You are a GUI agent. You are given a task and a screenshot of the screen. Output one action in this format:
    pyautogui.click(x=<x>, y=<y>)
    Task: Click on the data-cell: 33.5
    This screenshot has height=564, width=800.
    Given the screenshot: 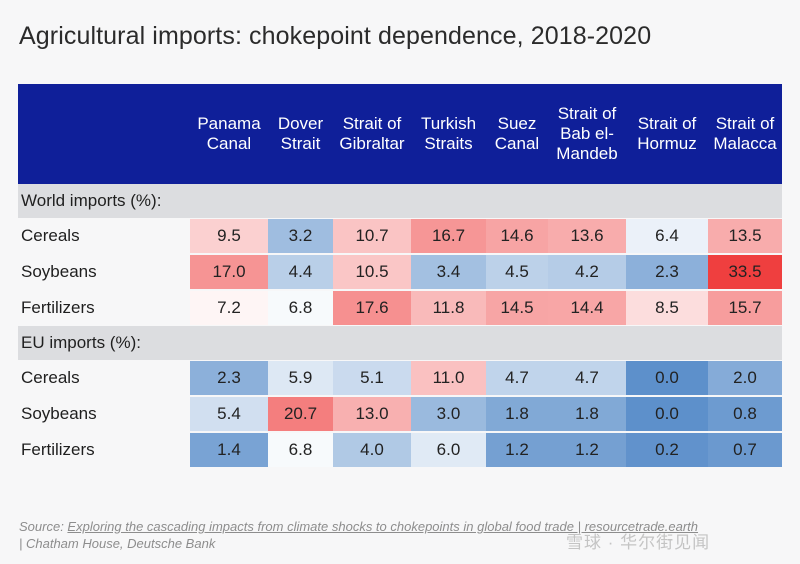 What is the action you would take?
    pyautogui.click(x=745, y=272)
    